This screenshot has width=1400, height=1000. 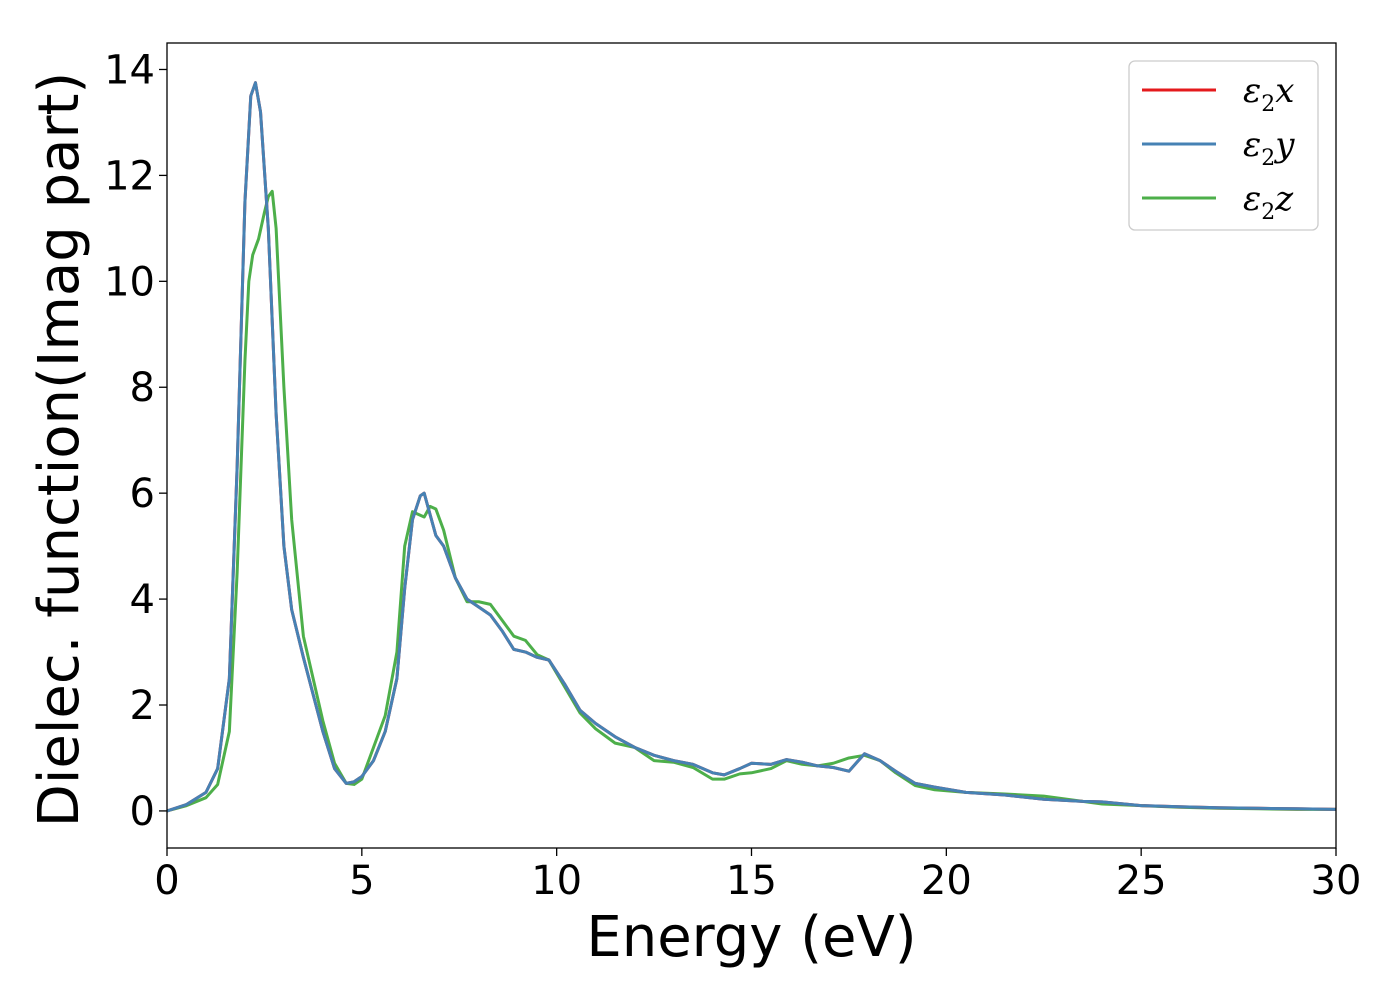 I want to click on legend-label-z: ε2z, so click(x=1268, y=202).